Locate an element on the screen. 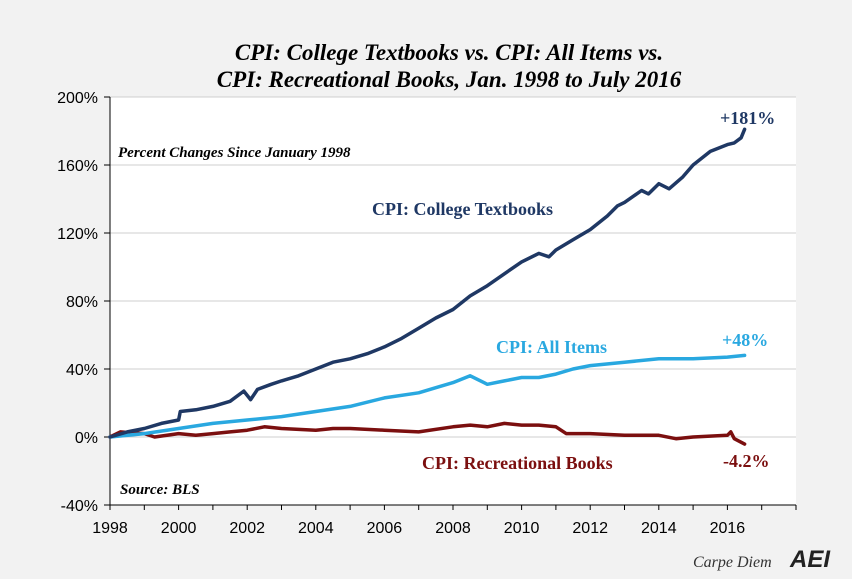 The image size is (852, 579). y-axis-tick-labels: -40% 0% 40% 80% 120% 160% 200% is located at coordinates (77, 302).